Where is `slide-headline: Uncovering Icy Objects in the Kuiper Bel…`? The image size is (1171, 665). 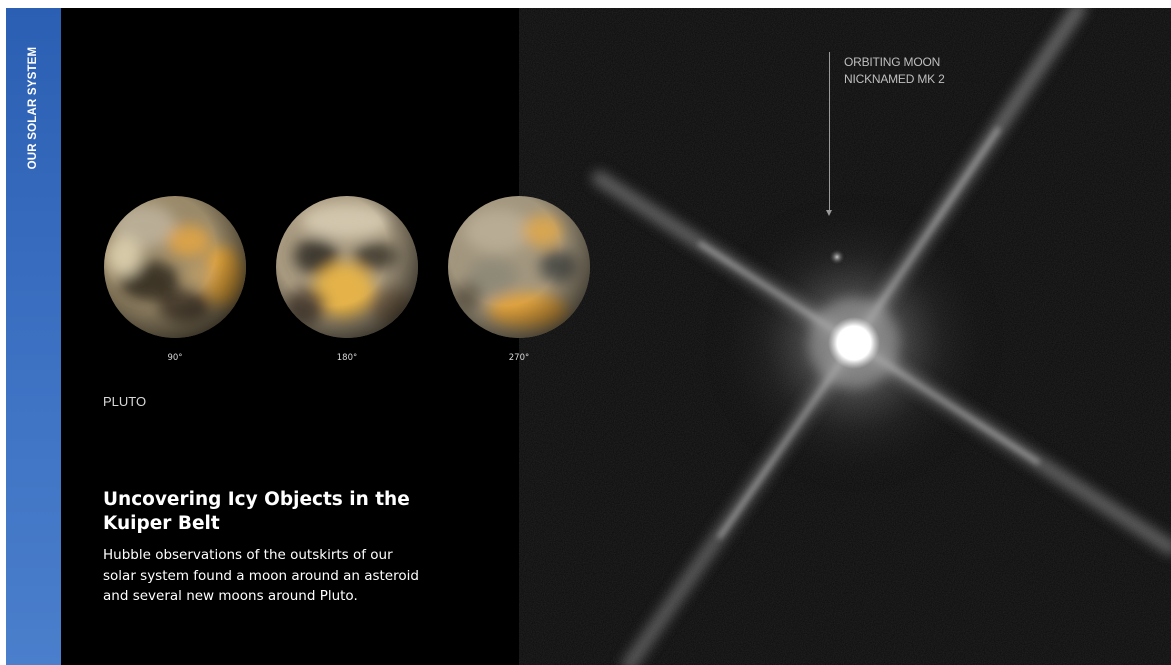
slide-headline: Uncovering Icy Objects in the Kuiper Bel… is located at coordinates (256, 511).